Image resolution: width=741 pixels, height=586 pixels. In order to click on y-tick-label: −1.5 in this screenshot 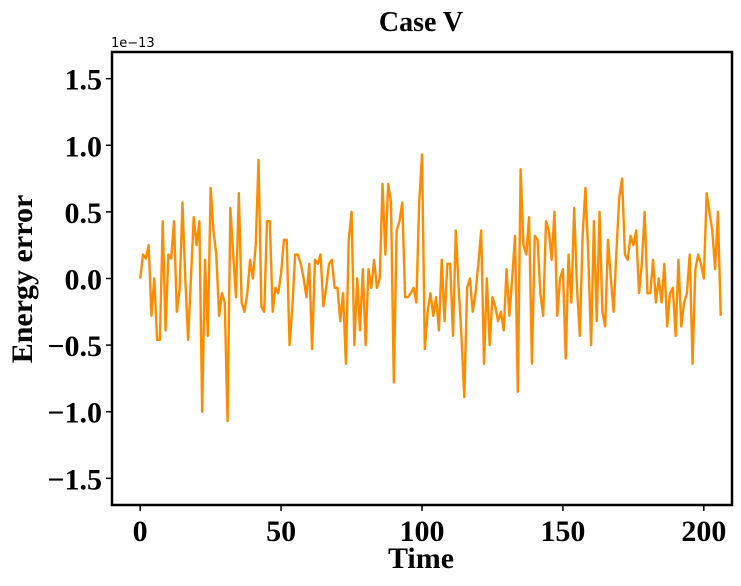, I will do `click(74, 479)`.